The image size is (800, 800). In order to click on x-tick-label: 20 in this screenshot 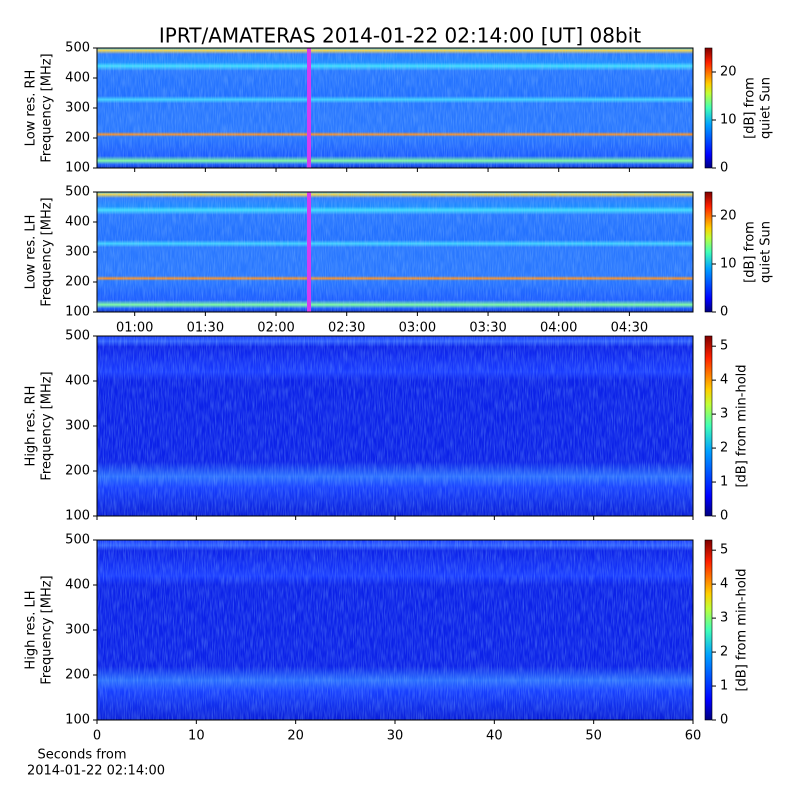, I will do `click(295, 736)`.